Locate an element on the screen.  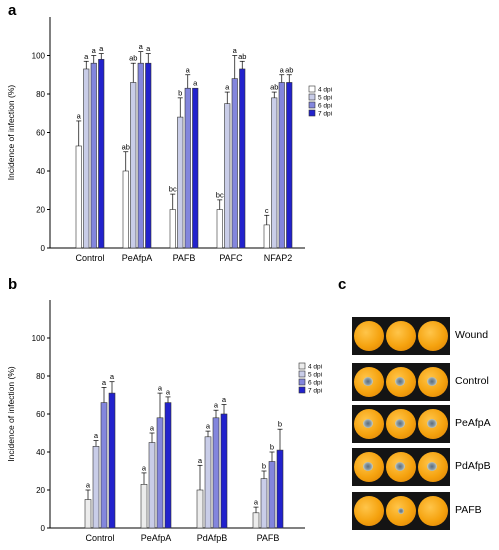
photo-row: PAFB is located at coordinates (425, 511).